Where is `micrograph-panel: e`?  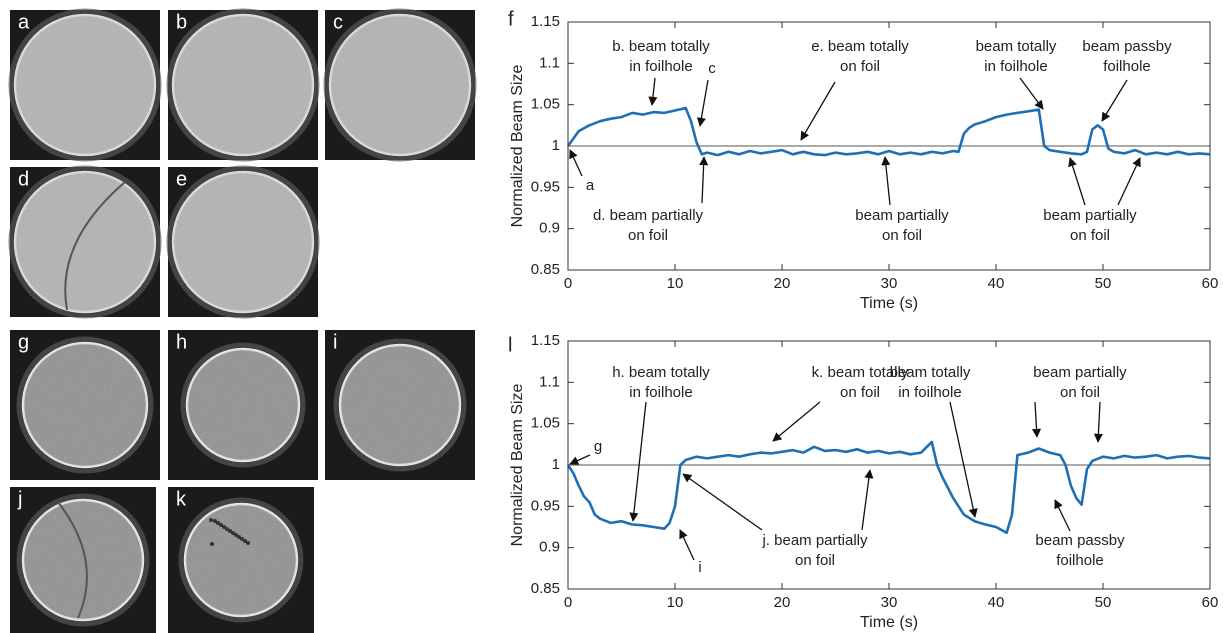
micrograph-panel: e is located at coordinates (243, 242).